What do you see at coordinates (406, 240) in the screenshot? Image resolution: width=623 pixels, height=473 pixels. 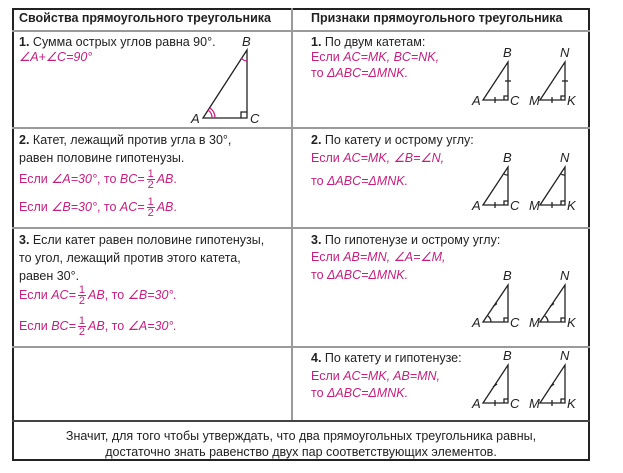 I see `criterion-3-title: 3. По гипотенузе и острому углу:` at bounding box center [406, 240].